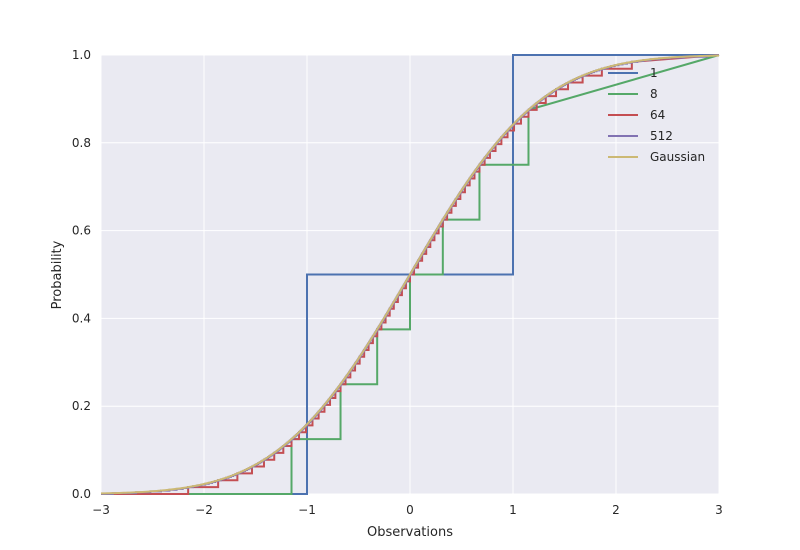 This screenshot has height=550, width=800. Describe the element at coordinates (81, 274) in the screenshot. I see `y-tick-labels: 0.0 0.2 0.4 0.6 0.8 1.0` at that location.